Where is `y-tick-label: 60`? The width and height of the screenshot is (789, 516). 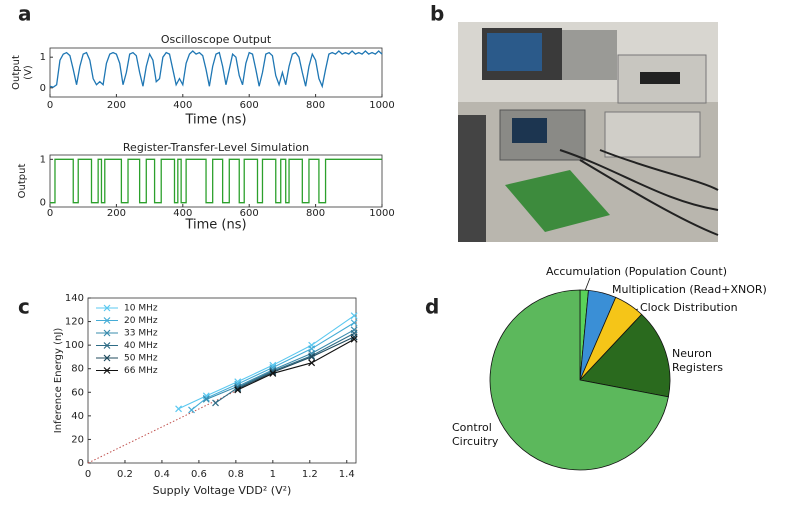
y-tick-label: 60 is located at coordinates (77, 392).